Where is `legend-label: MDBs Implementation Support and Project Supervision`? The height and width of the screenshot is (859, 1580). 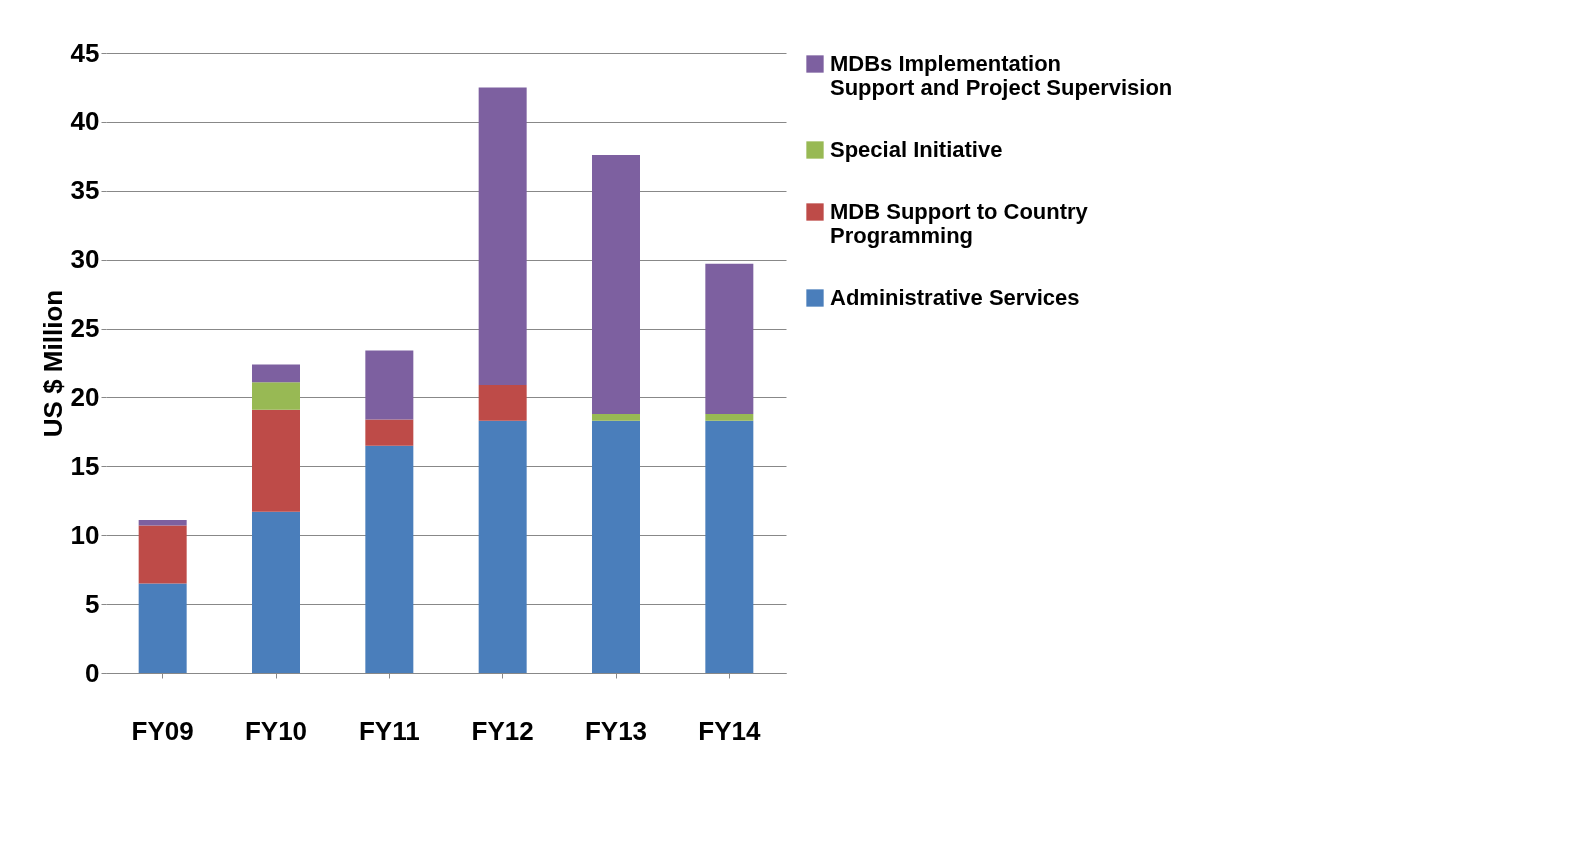 legend-label: MDBs Implementation Support and Project Supervision is located at coordinates (1001, 75).